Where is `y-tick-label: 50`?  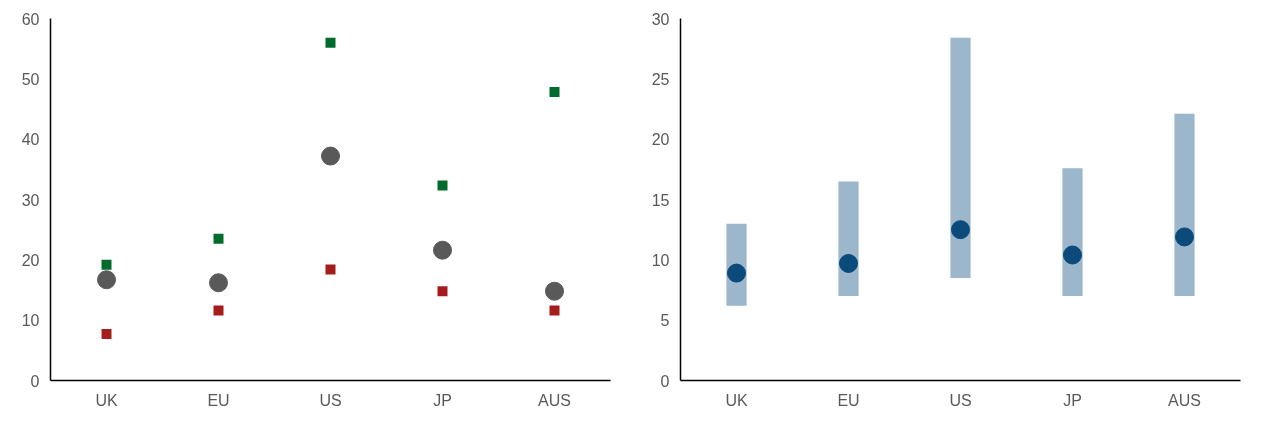
y-tick-label: 50 is located at coordinates (30, 79).